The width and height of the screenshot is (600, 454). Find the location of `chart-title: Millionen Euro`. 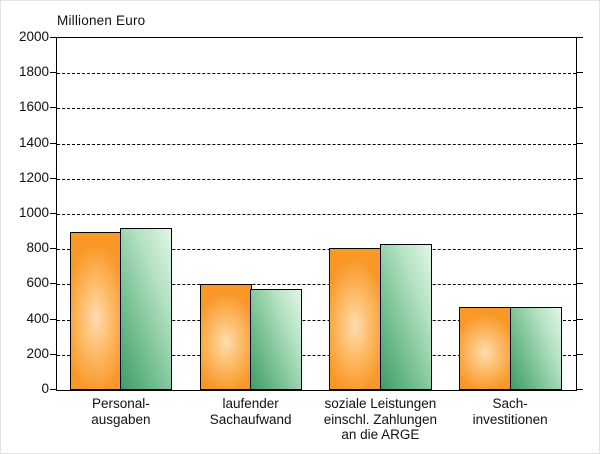

chart-title: Millionen Euro is located at coordinates (101, 20).